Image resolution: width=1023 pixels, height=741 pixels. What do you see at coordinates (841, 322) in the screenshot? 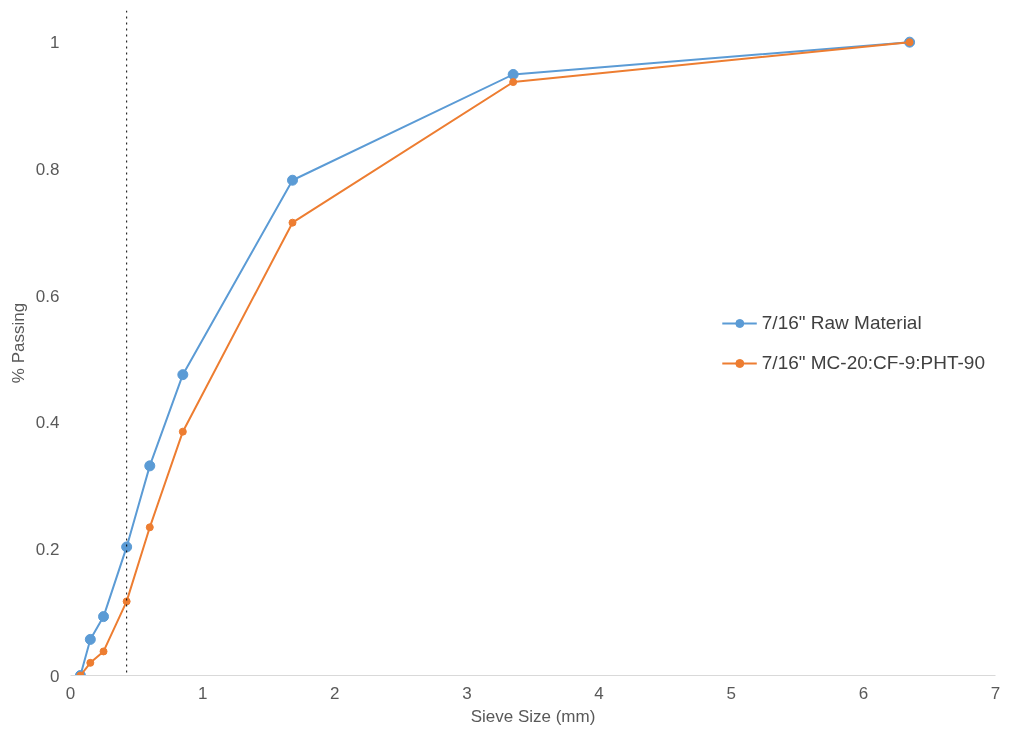
I see `legend-label: 7/16" Raw Material` at bounding box center [841, 322].